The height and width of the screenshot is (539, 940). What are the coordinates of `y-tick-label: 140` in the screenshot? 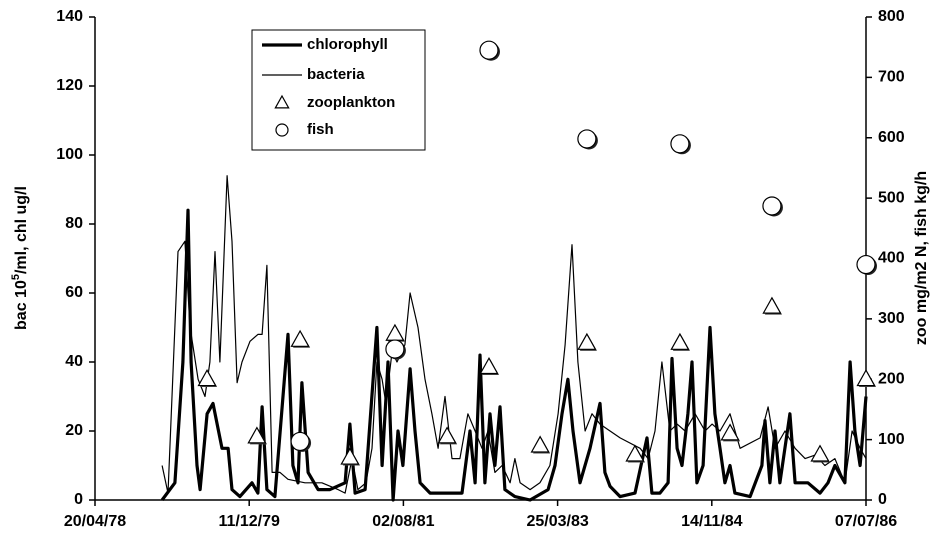 It's located at (69, 16).